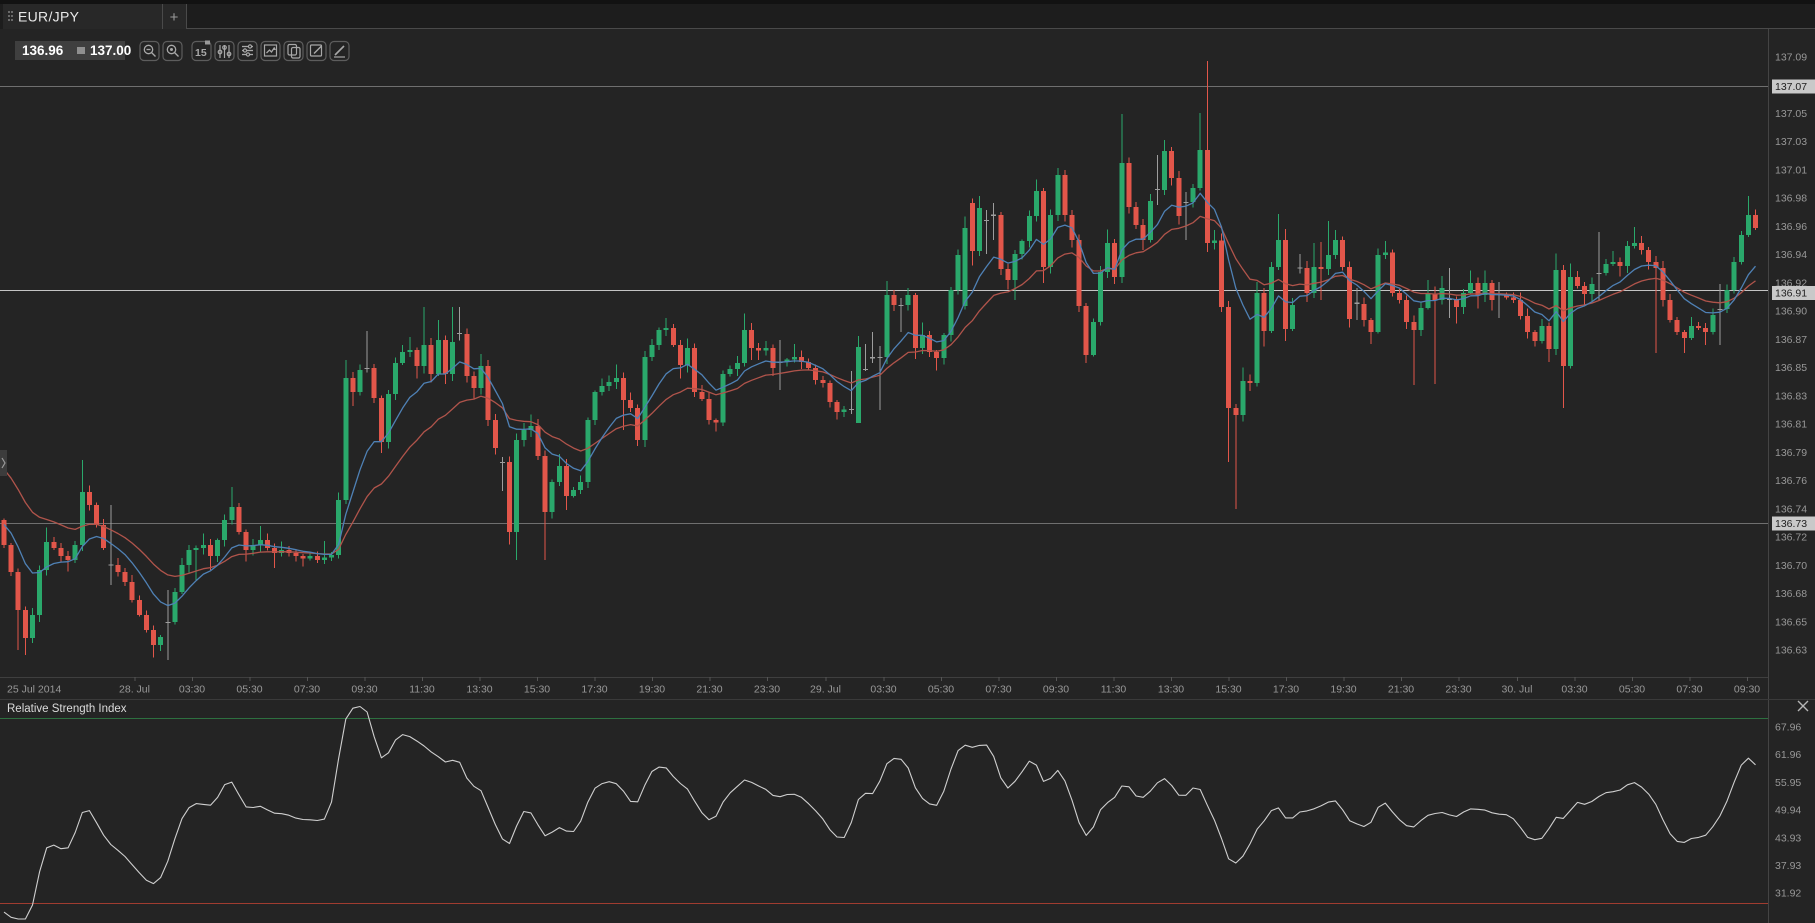  Describe the element at coordinates (134, 690) in the screenshot. I see `svg-text: 28. Jul` at that location.